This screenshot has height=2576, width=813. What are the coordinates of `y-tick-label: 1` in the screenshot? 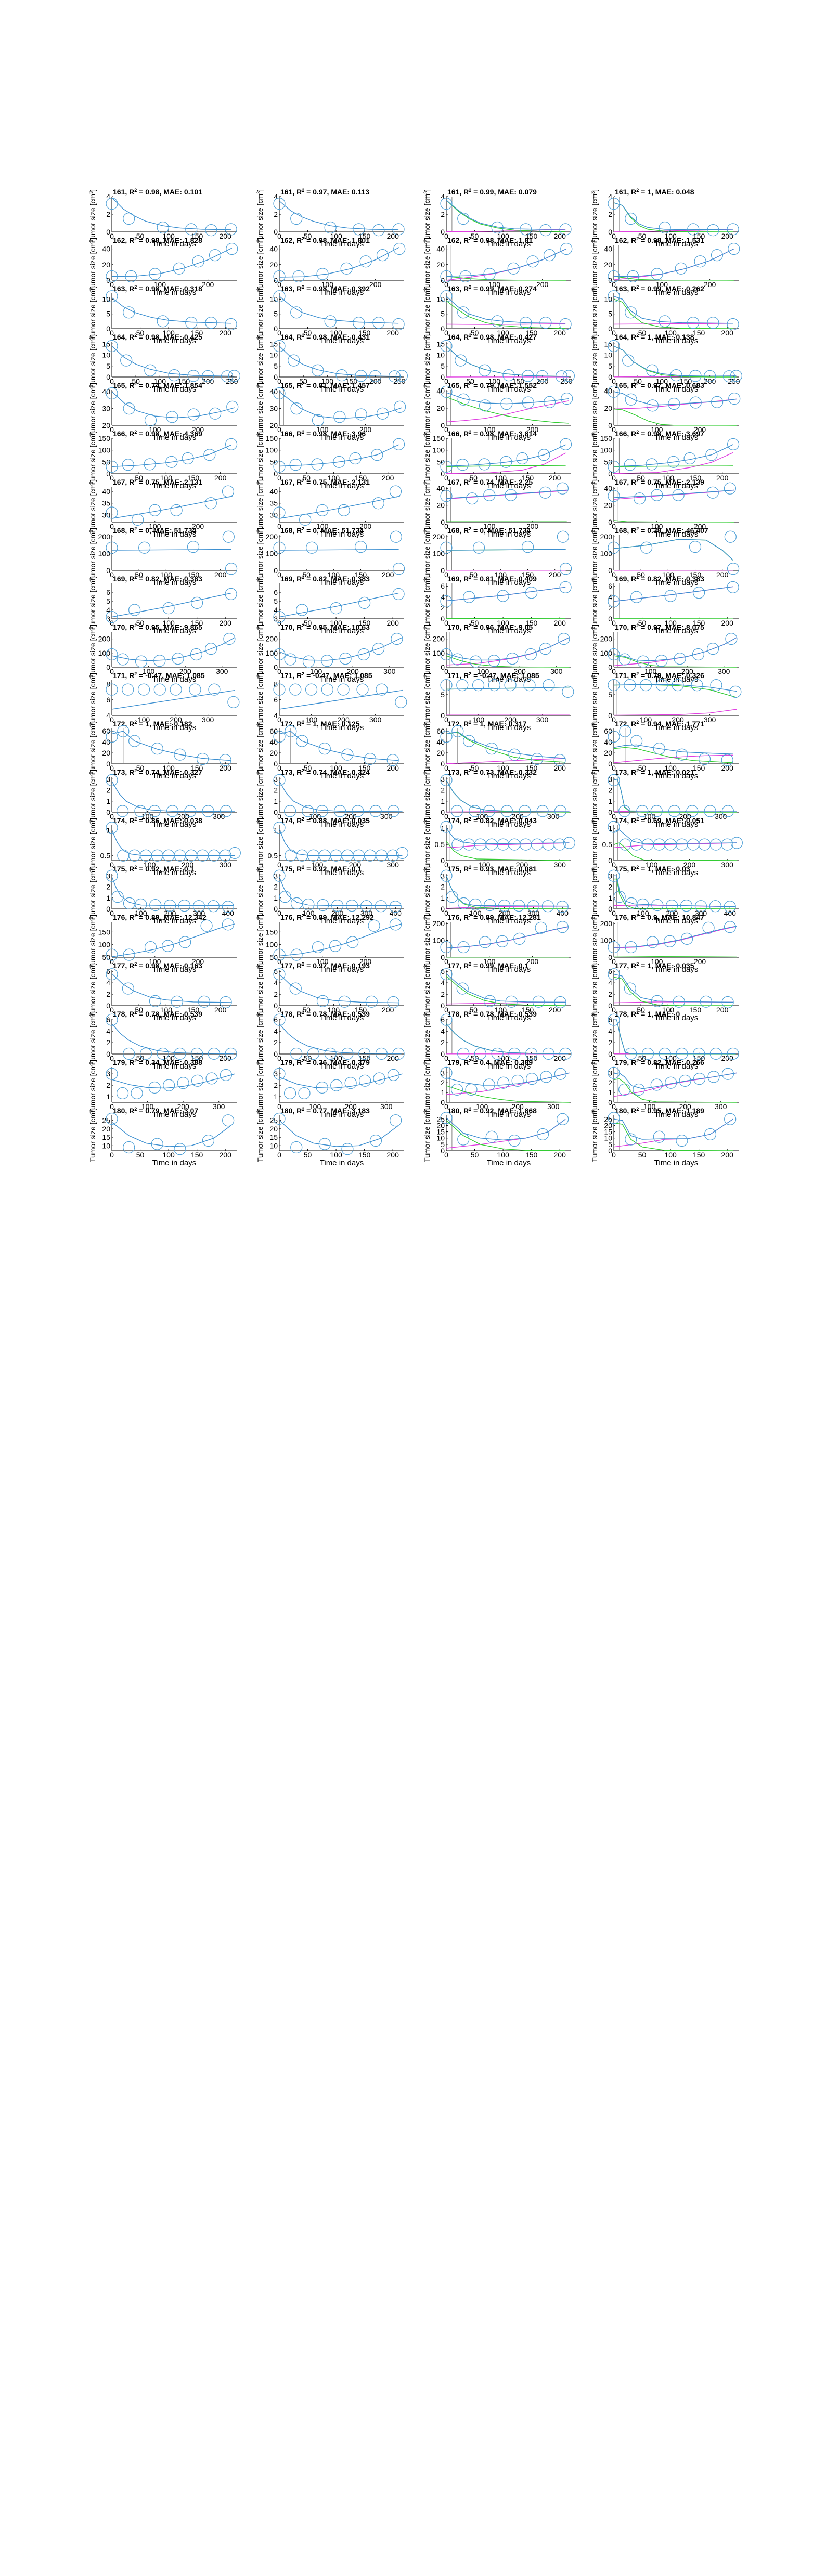 It's located at (108, 830).